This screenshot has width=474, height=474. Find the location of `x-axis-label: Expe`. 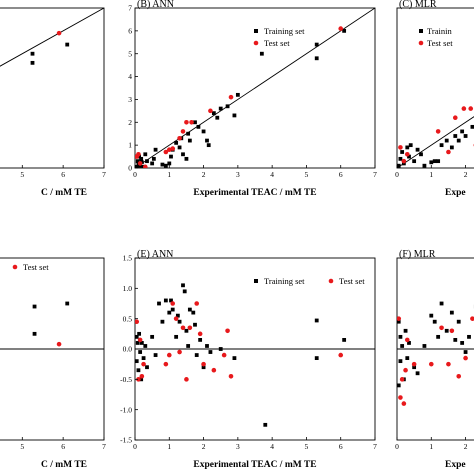

x-axis-label: Expe is located at coordinates (455, 193).